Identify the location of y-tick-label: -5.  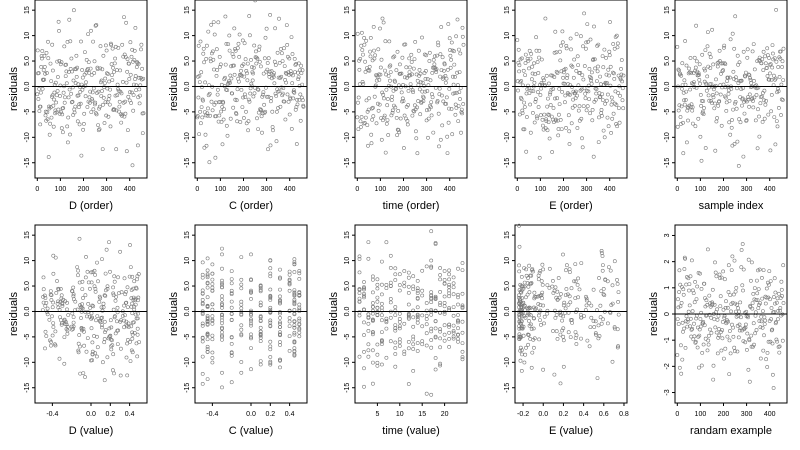
(187, 337).